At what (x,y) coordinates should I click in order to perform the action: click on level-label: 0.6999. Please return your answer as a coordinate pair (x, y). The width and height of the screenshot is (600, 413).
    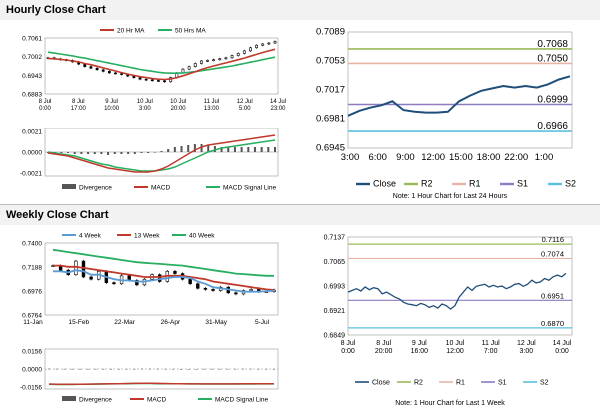
    Looking at the image, I should click on (552, 100).